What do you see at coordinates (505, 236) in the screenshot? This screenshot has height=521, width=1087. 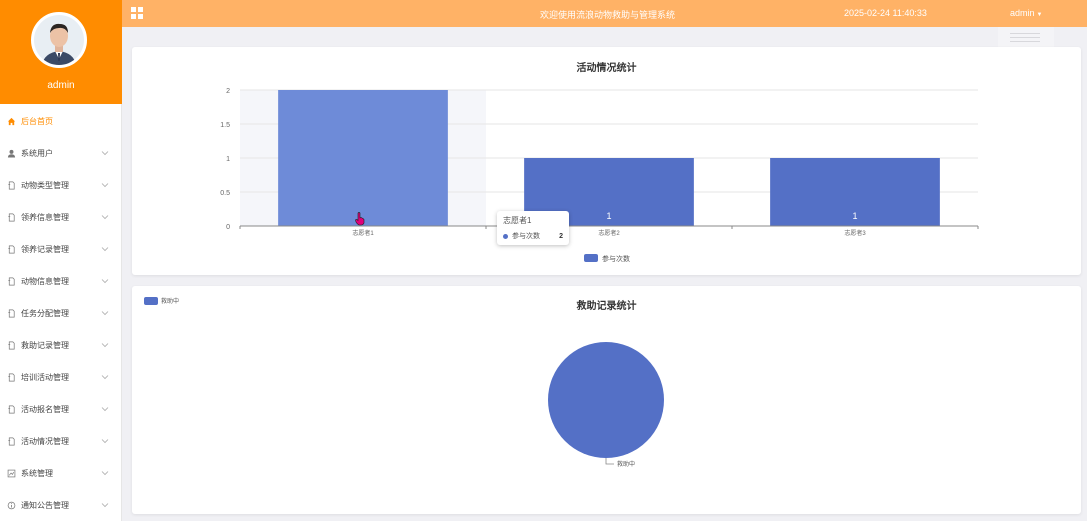 I see `tooltip-series-dot` at bounding box center [505, 236].